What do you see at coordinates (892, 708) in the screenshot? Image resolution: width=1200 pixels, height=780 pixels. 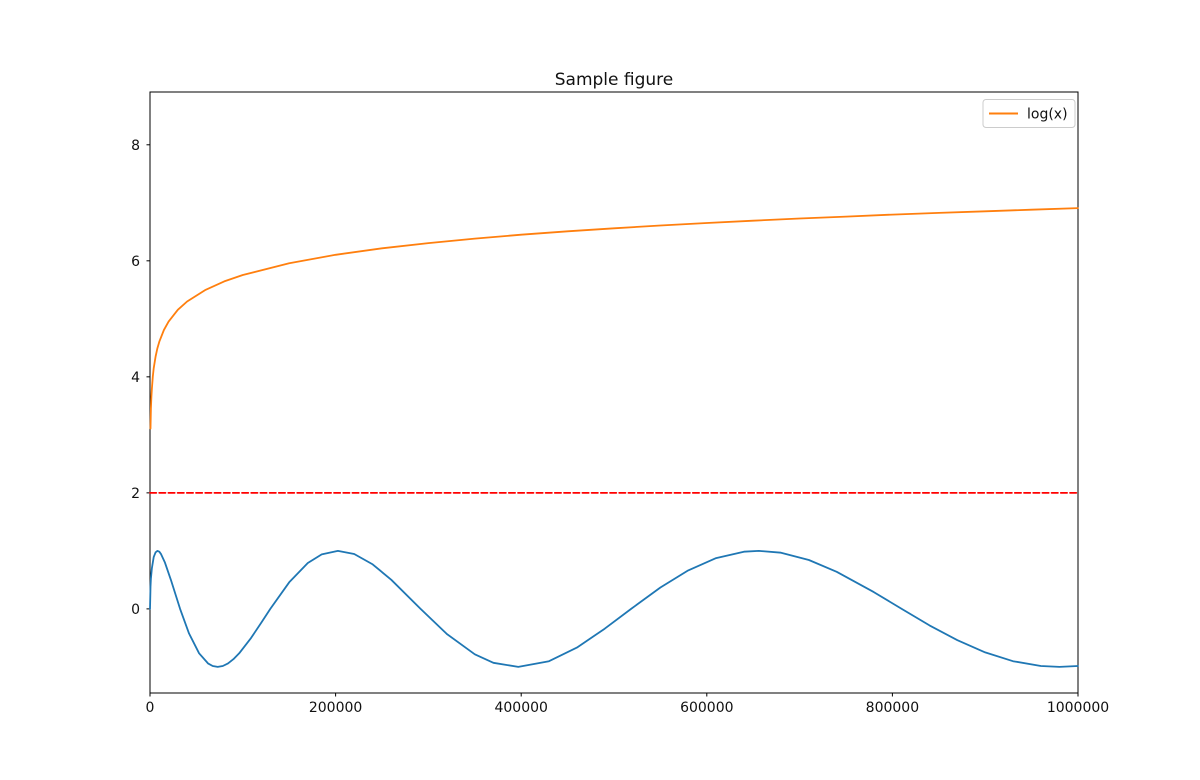 I see `x-tick-label: 800000` at bounding box center [892, 708].